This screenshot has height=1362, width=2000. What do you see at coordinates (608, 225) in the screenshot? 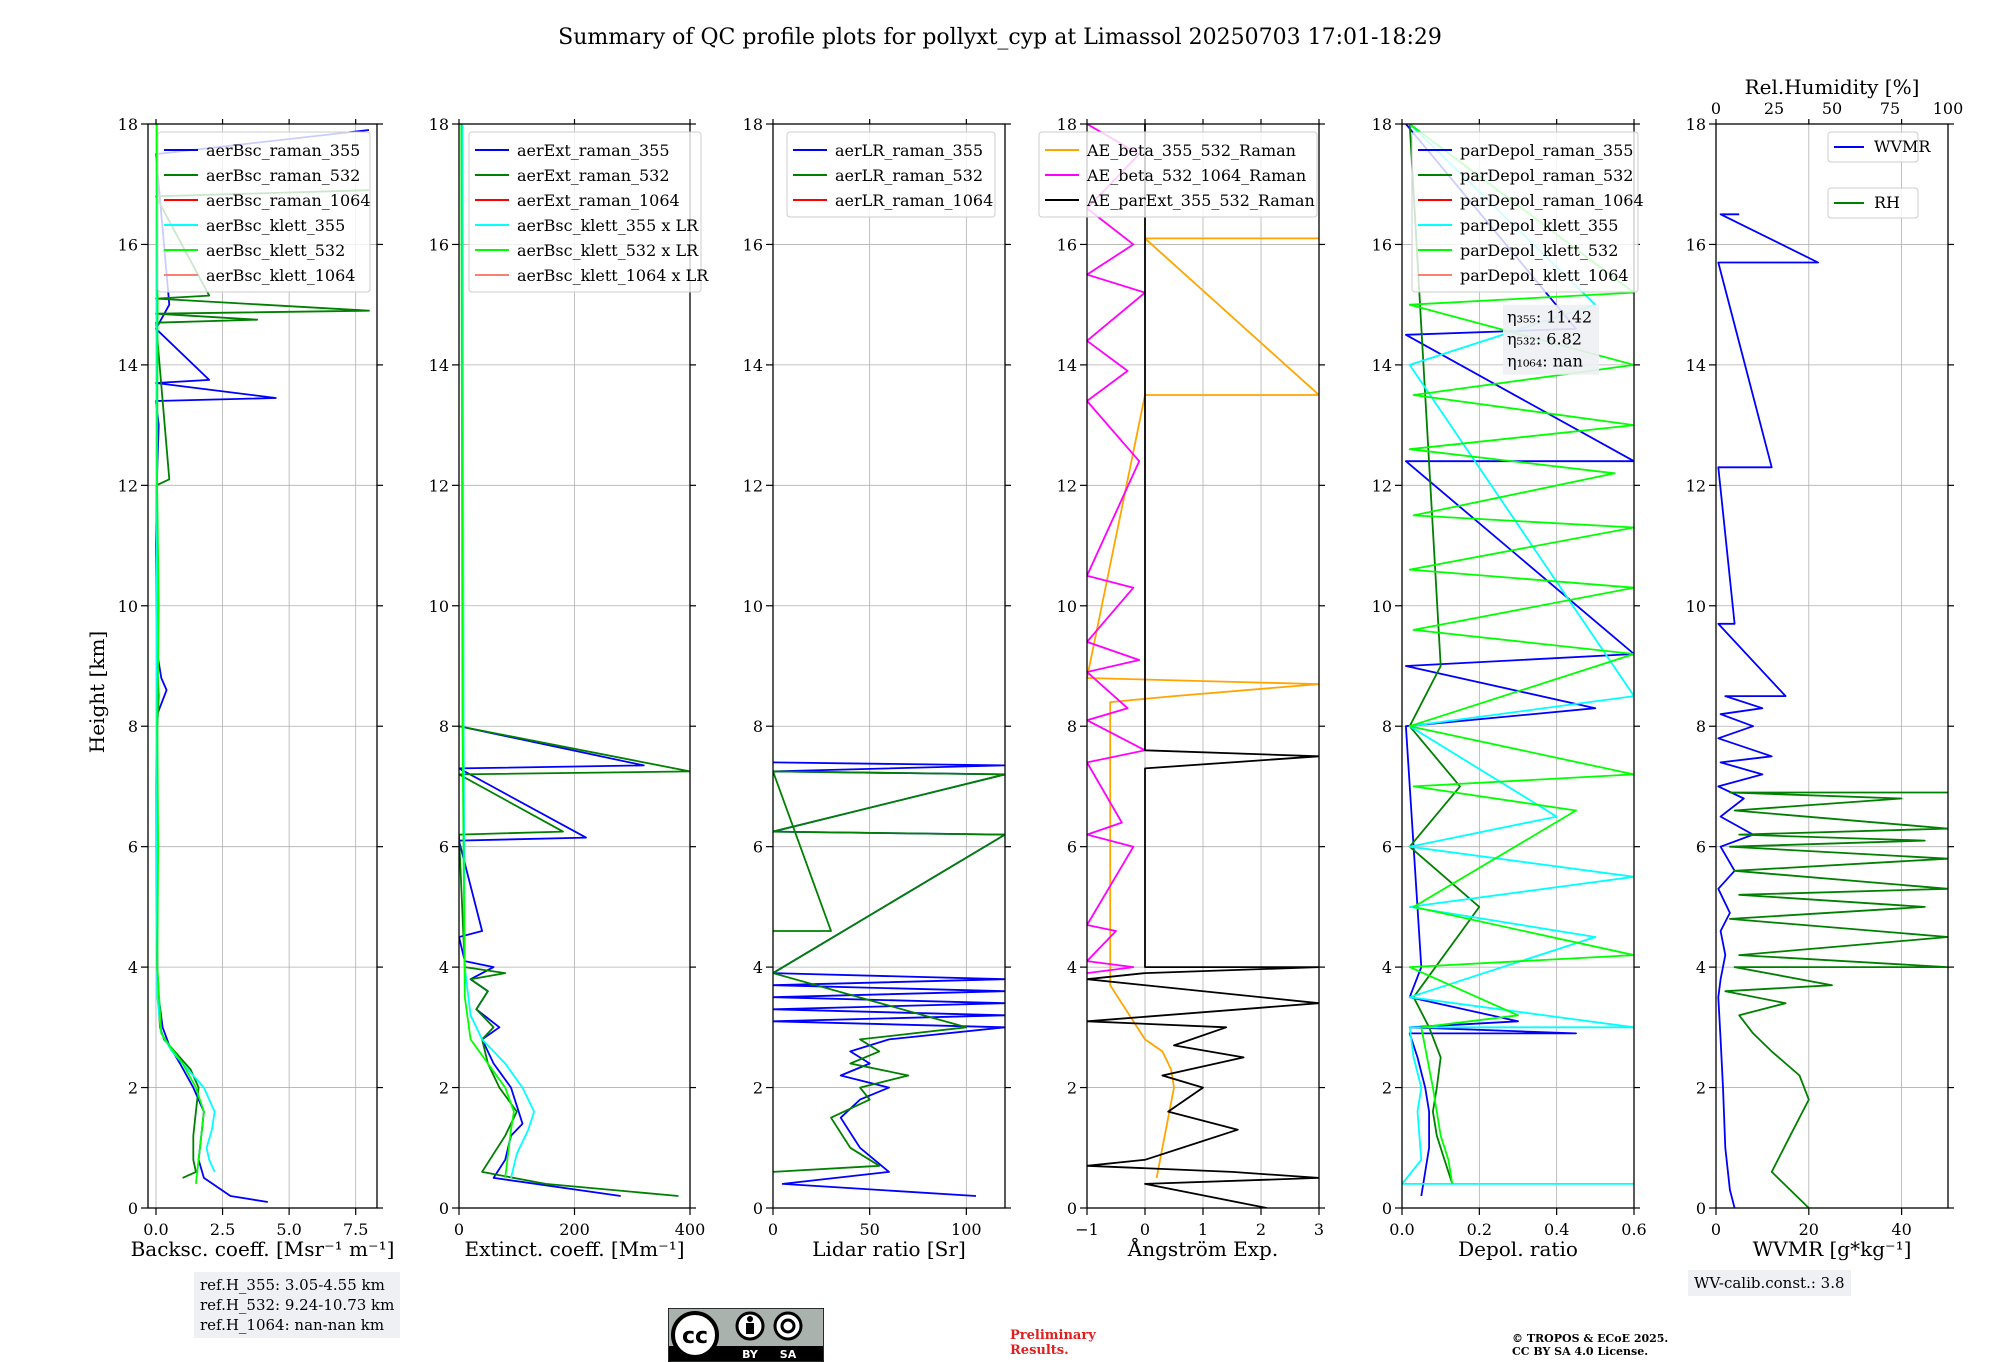
I see `legend-entry: aerBsc_klett_355 x LR` at bounding box center [608, 225].